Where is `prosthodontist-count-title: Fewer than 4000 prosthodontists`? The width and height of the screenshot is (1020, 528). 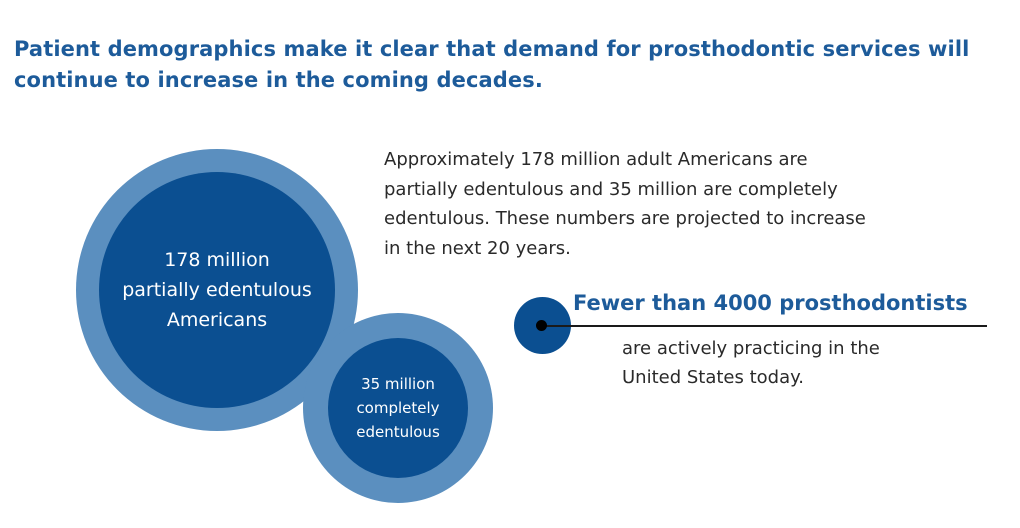 prosthodontist-count-title: Fewer than 4000 prosthodontists is located at coordinates (770, 303).